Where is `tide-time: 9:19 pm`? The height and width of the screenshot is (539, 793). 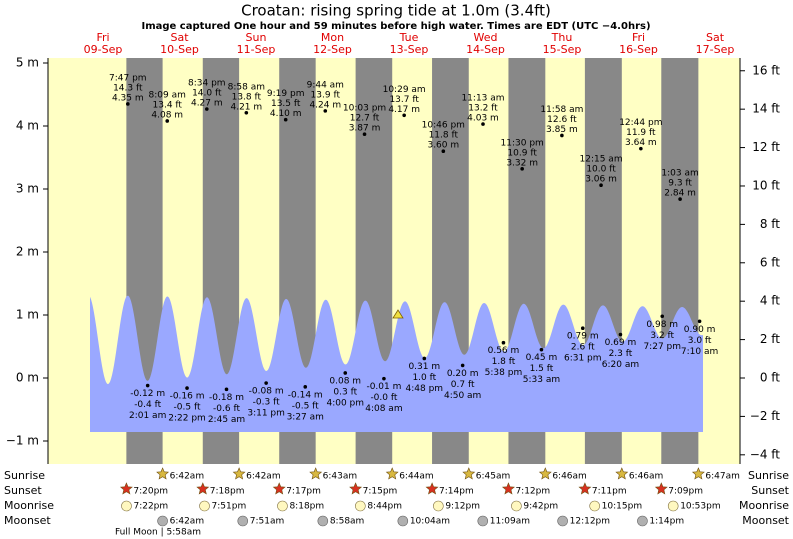 tide-time: 9:19 pm is located at coordinates (286, 94).